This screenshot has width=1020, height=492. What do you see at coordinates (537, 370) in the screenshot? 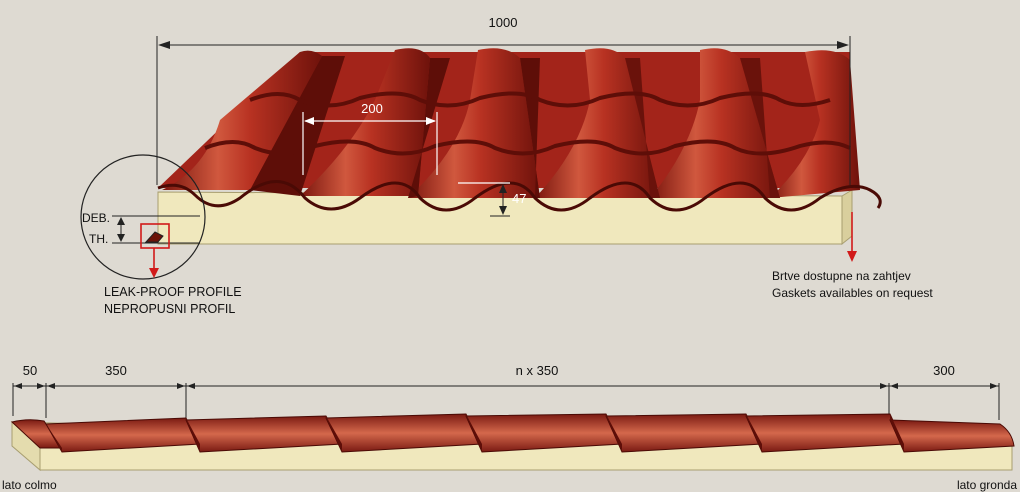
I see `seg-middle-label: n x 350` at bounding box center [537, 370].